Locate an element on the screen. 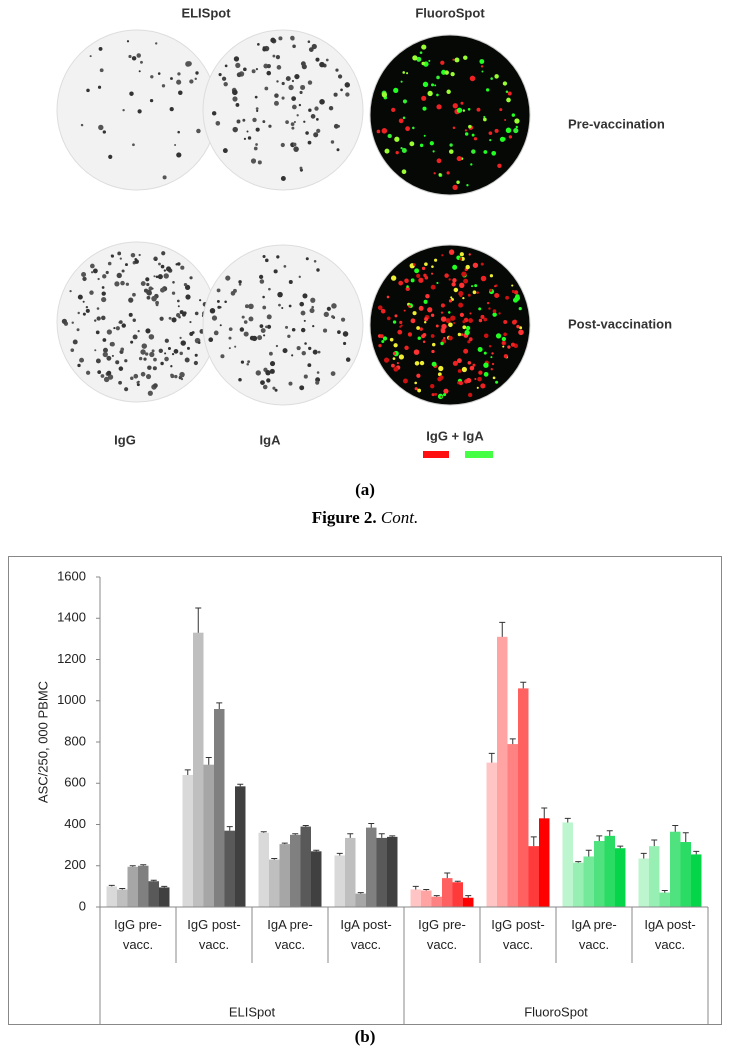 The height and width of the screenshot is (1051, 730). caption-text: Figure 2. is located at coordinates (344, 517).